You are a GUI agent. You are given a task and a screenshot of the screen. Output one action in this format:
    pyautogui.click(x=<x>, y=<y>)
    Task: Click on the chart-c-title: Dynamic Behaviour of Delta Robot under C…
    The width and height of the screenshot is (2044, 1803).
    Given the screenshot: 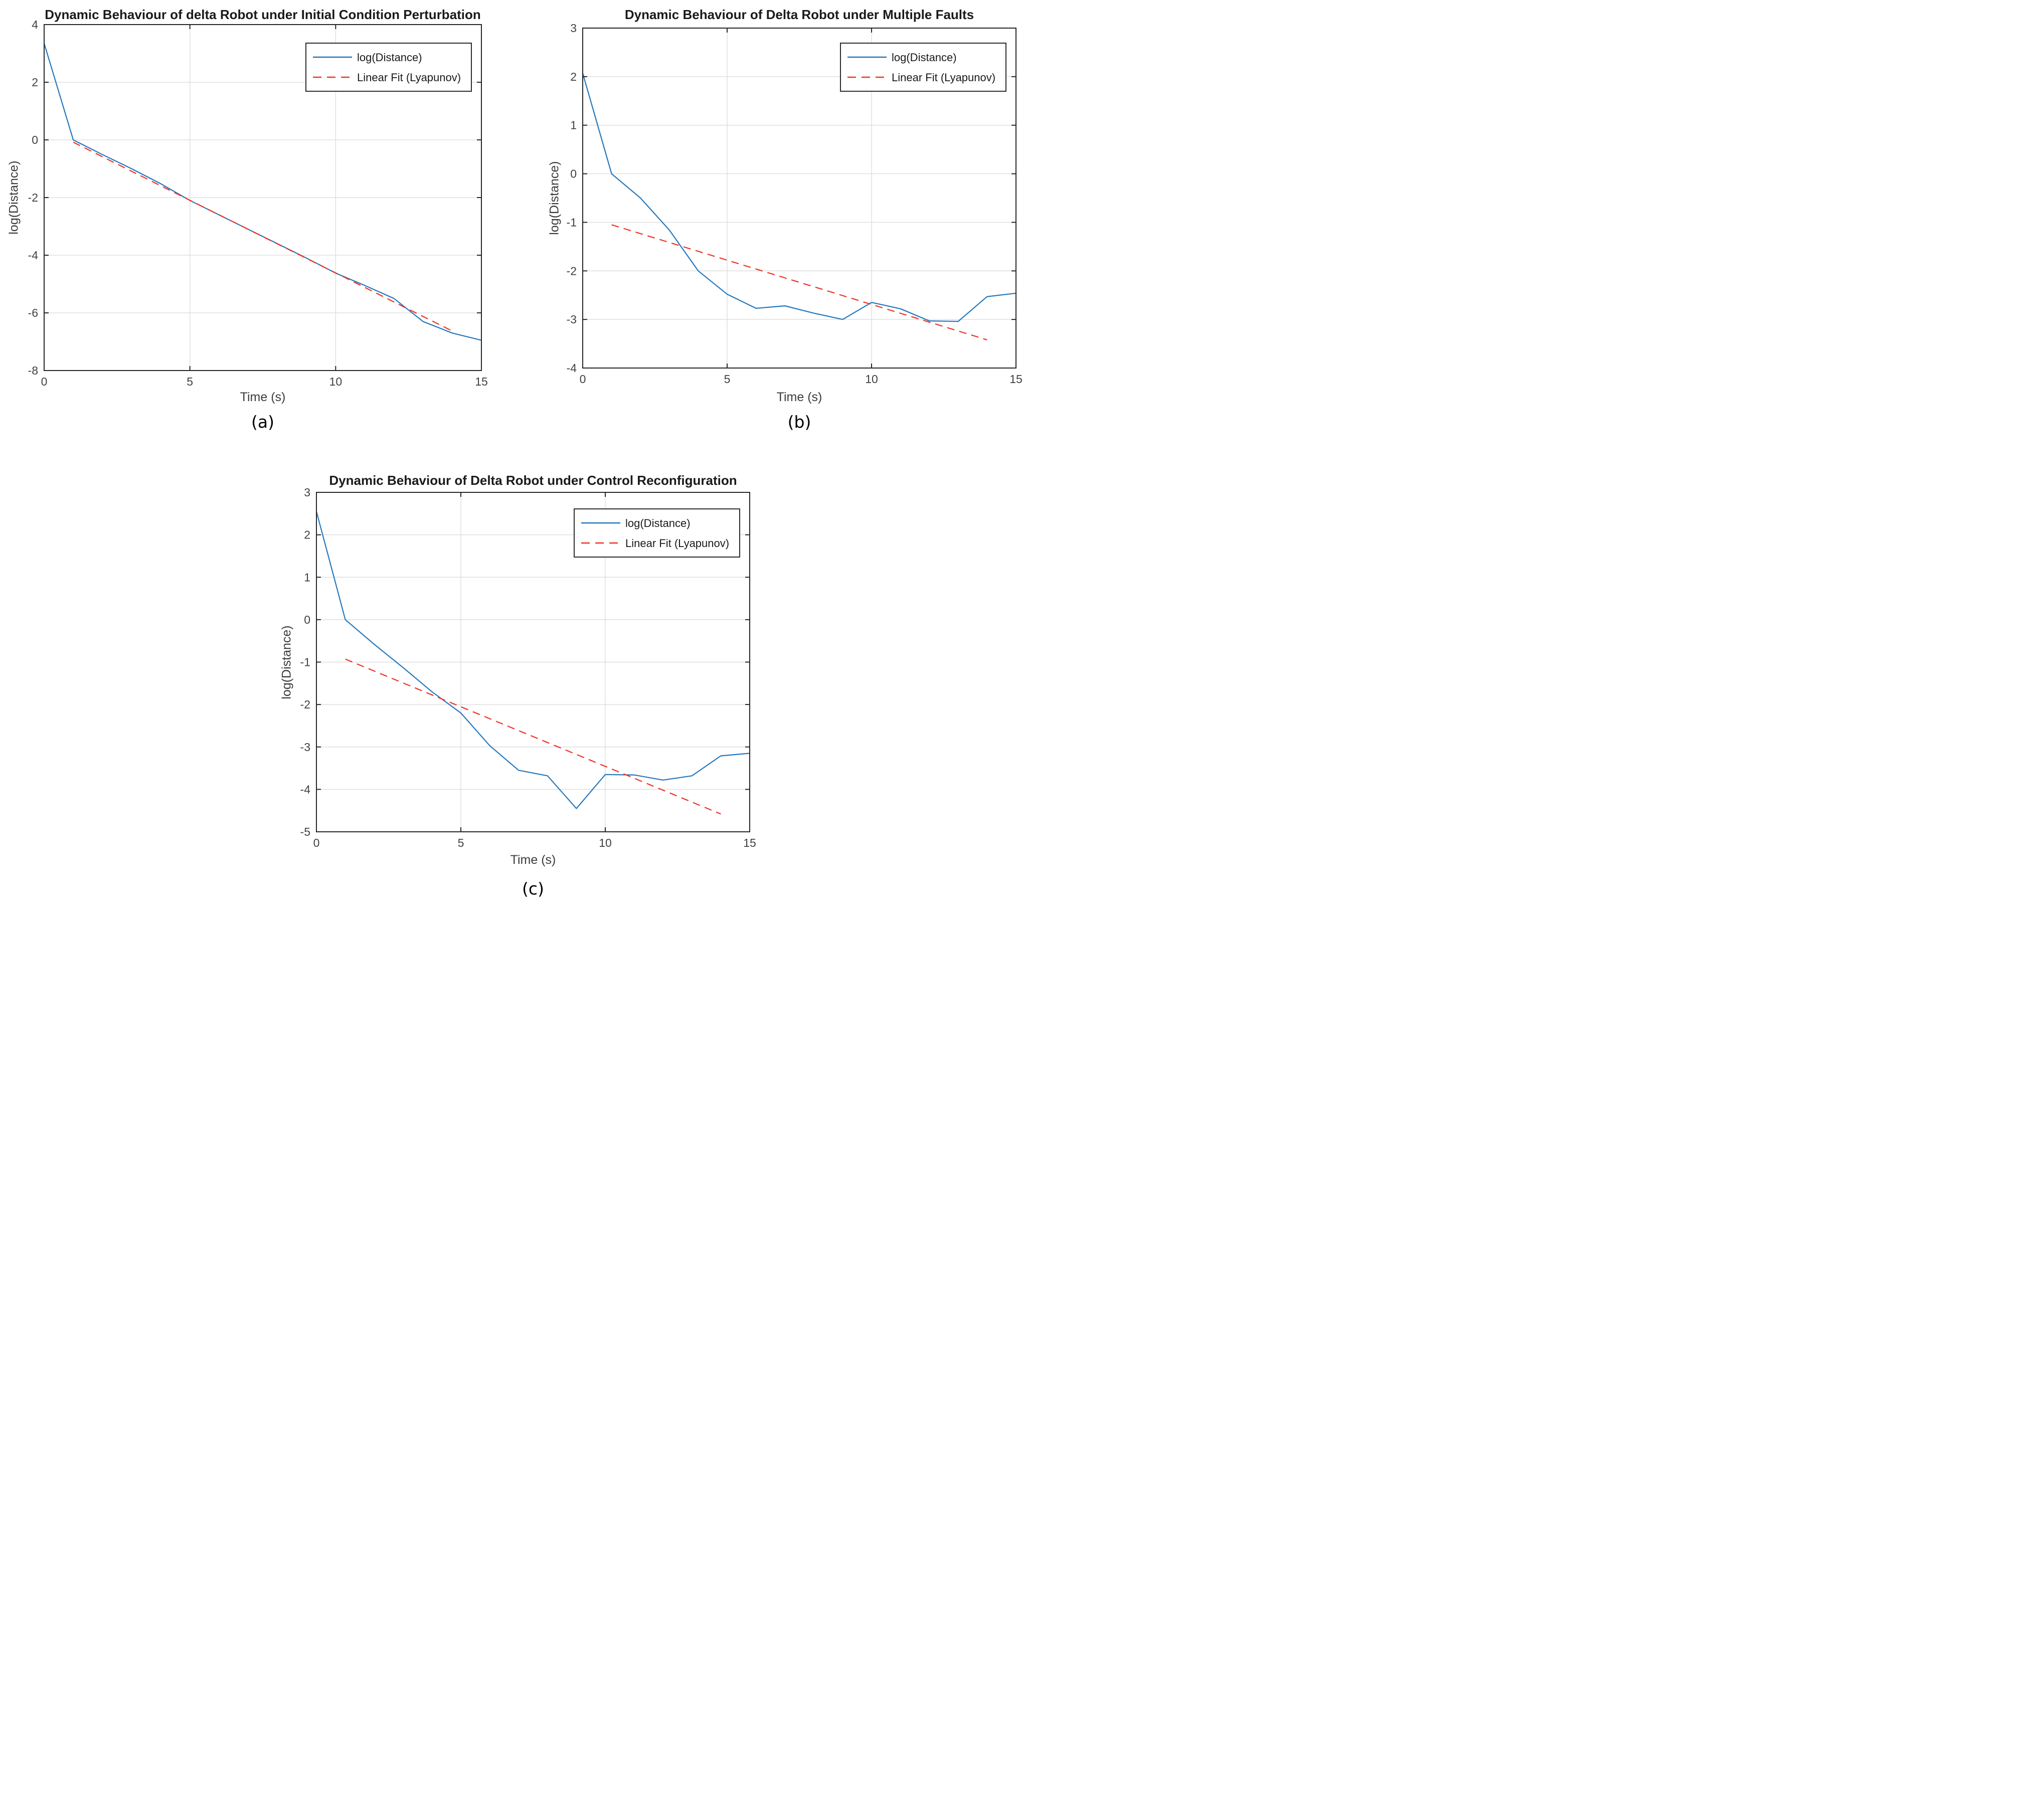 What is the action you would take?
    pyautogui.click(x=533, y=481)
    